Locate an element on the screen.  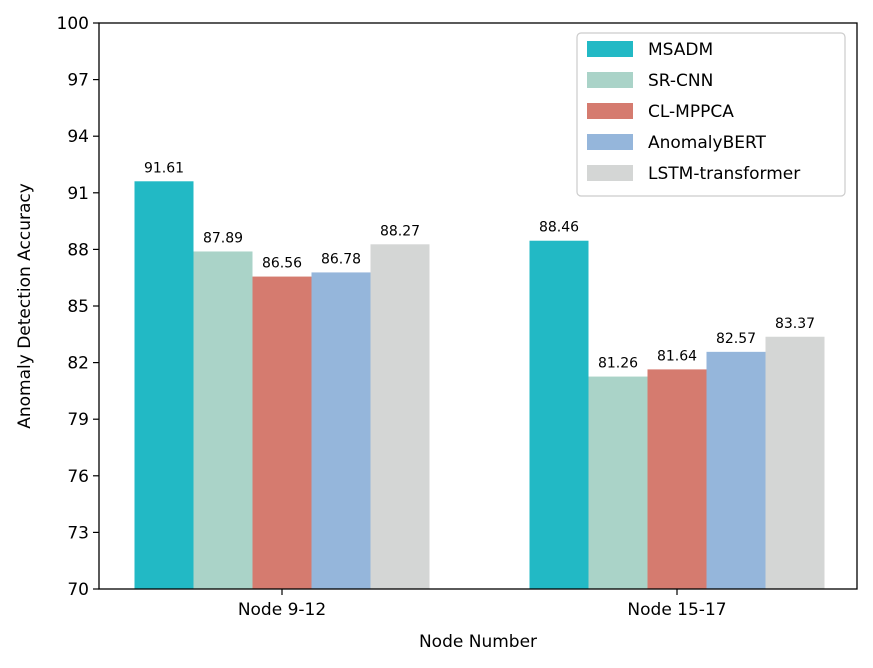
bar-value-label: 83.37 is located at coordinates (795, 324).